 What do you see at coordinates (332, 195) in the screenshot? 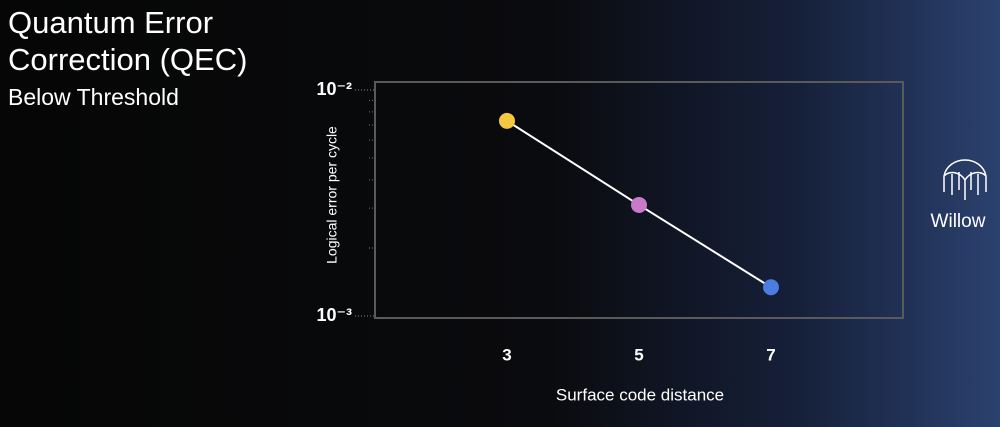
I see `y-axis-label: Logical error per cycle` at bounding box center [332, 195].